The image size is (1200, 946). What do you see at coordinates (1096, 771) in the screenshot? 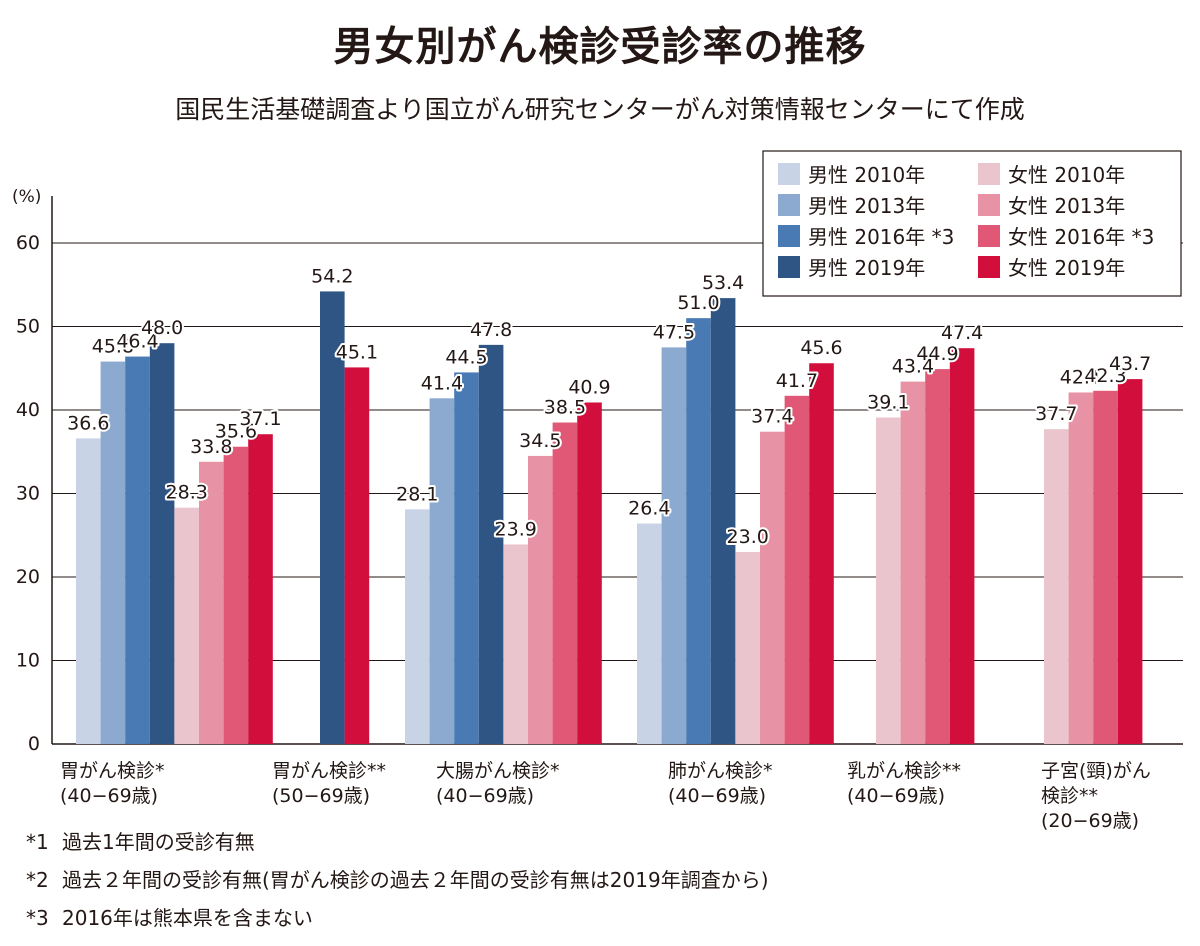
I see `category-label: 子宮(頸)がん` at bounding box center [1096, 771].